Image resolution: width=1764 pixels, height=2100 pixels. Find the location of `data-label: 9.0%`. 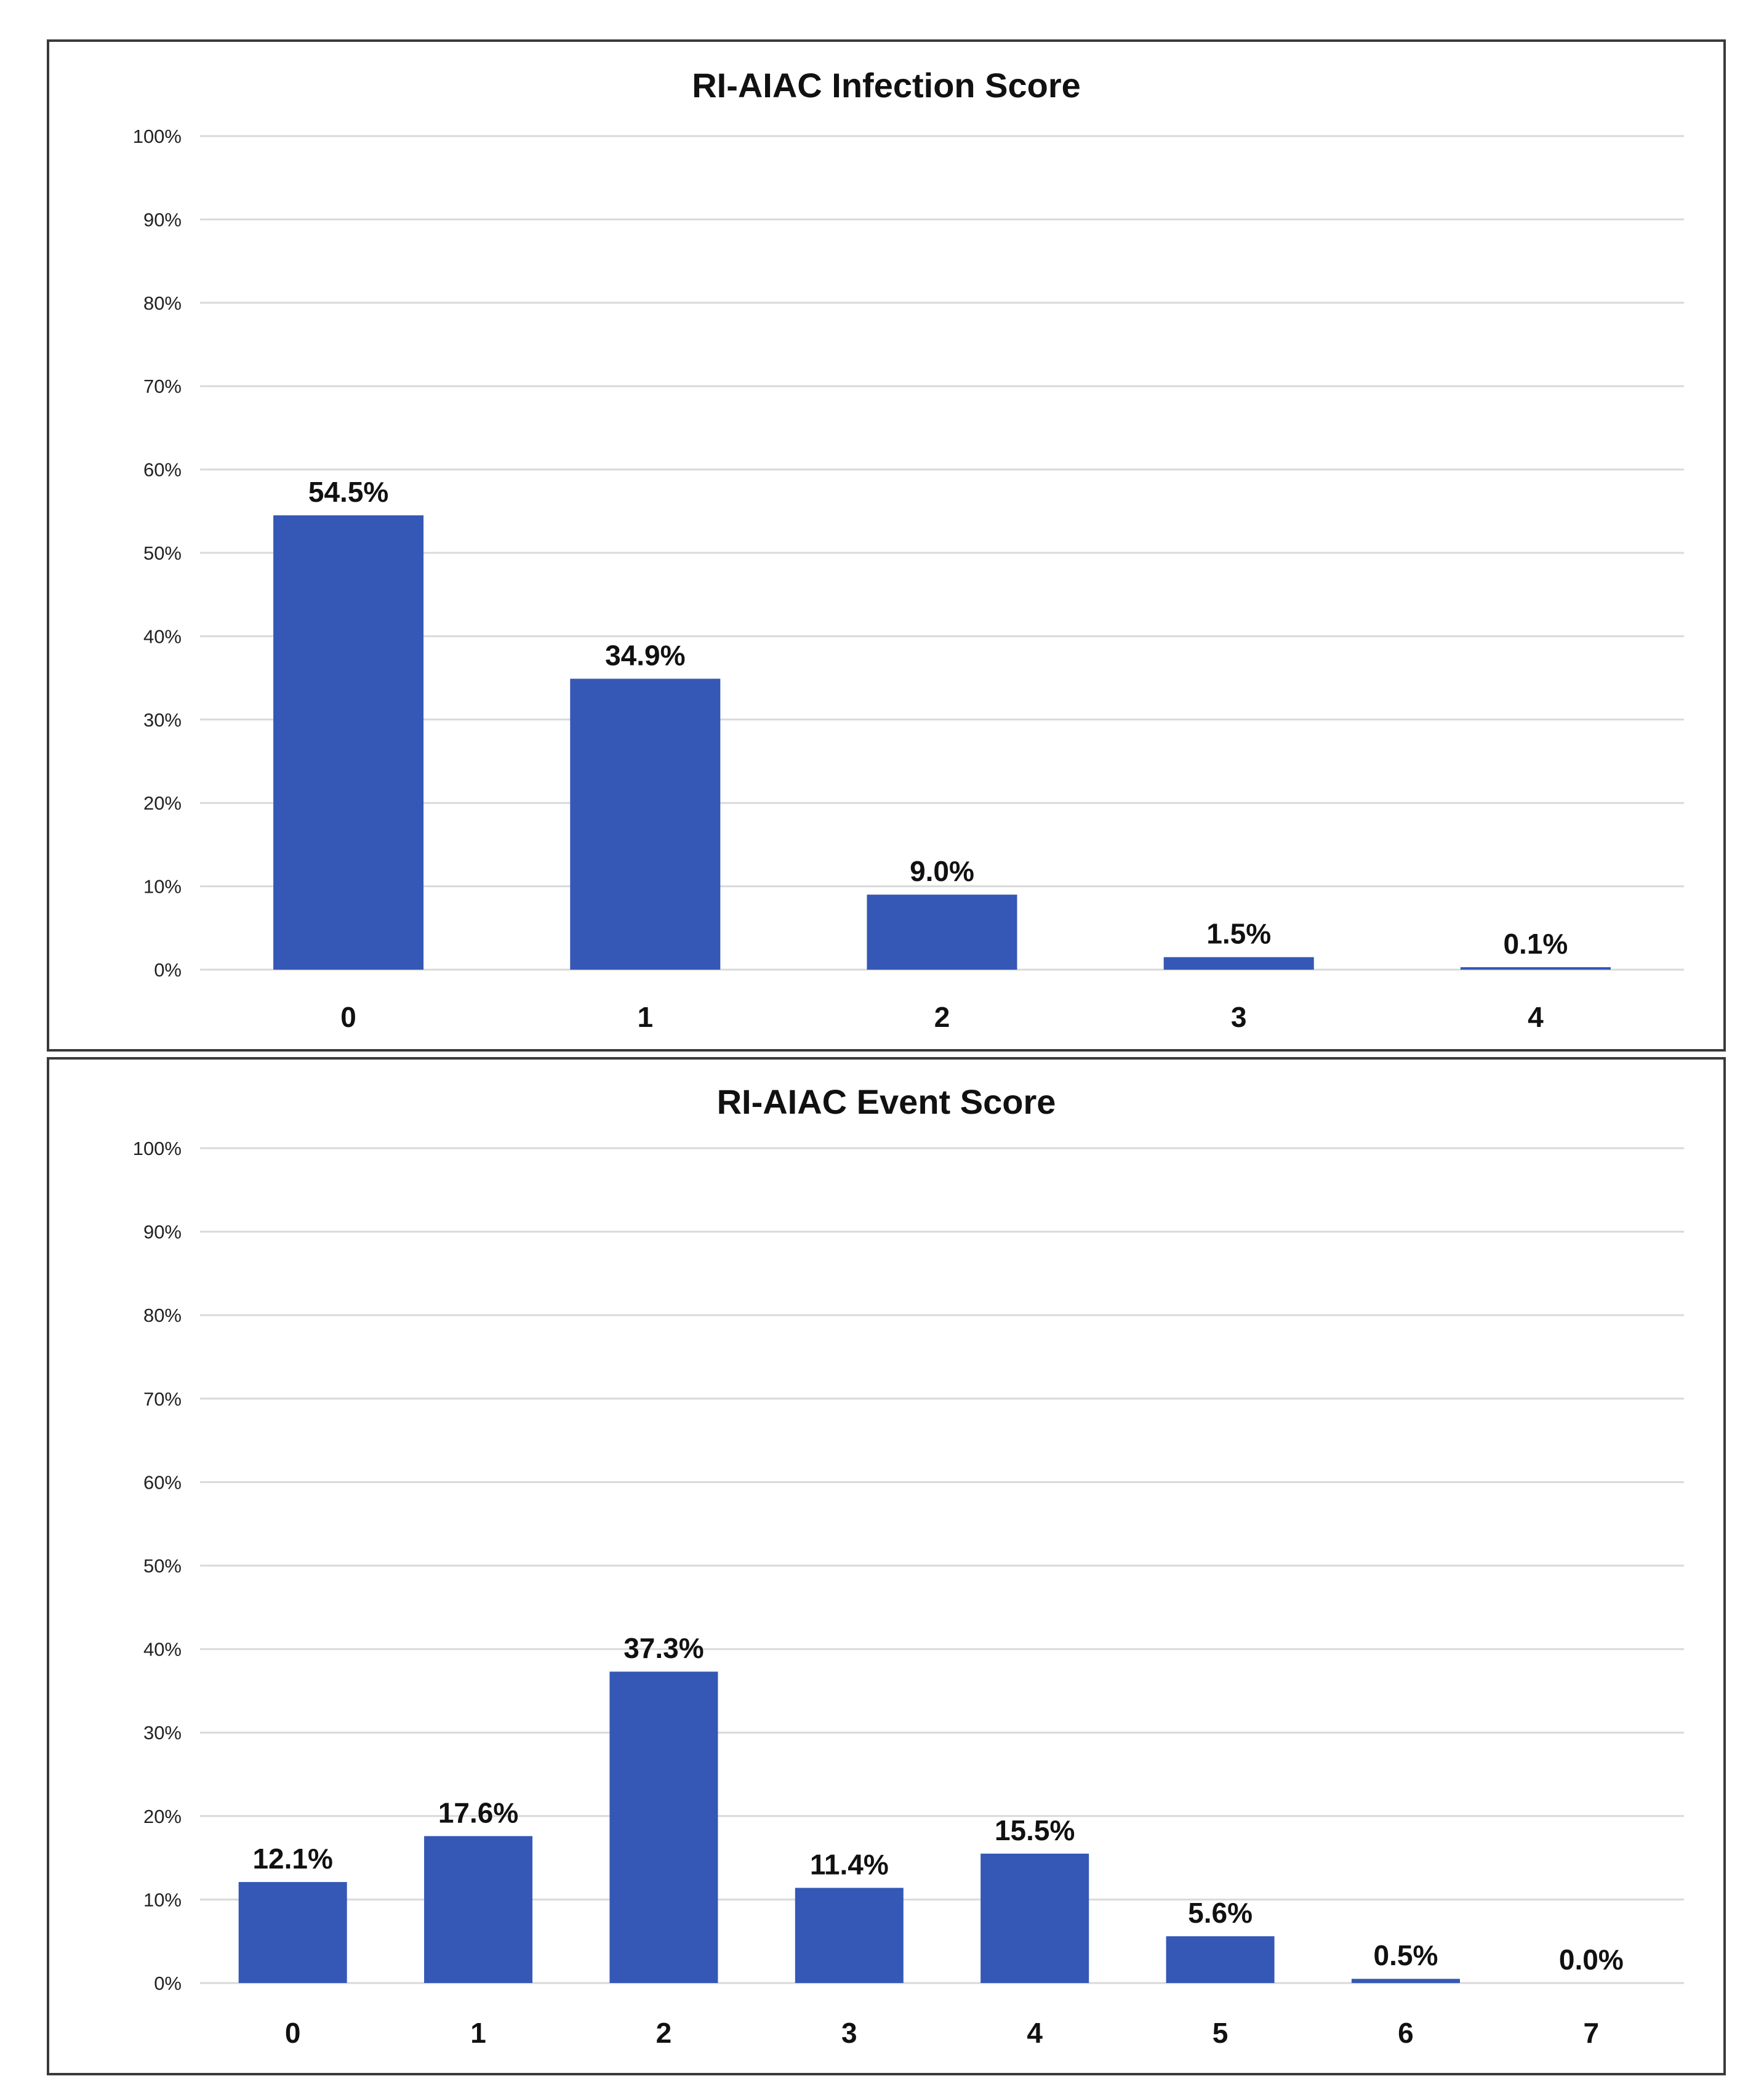

data-label: 9.0% is located at coordinates (942, 871).